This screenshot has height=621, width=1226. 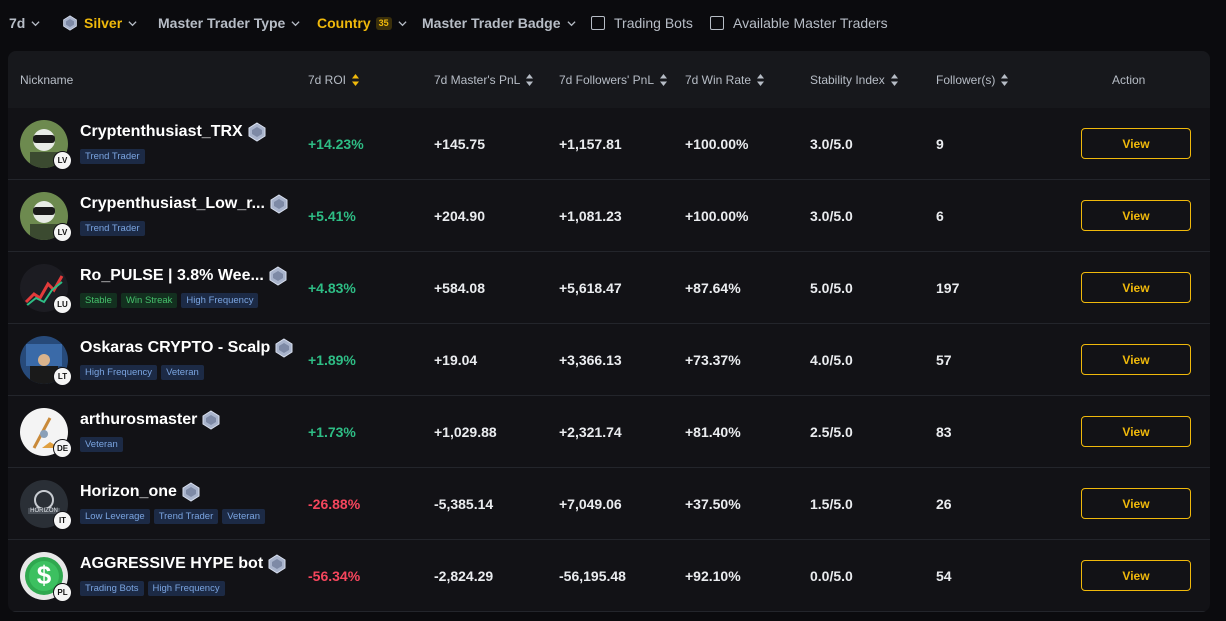 I want to click on followers-value: 197, so click(x=948, y=288).